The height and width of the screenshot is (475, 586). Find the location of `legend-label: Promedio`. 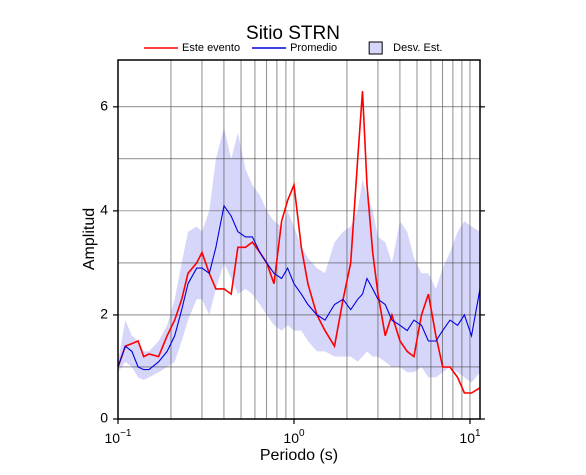

legend-label: Promedio is located at coordinates (313, 48).